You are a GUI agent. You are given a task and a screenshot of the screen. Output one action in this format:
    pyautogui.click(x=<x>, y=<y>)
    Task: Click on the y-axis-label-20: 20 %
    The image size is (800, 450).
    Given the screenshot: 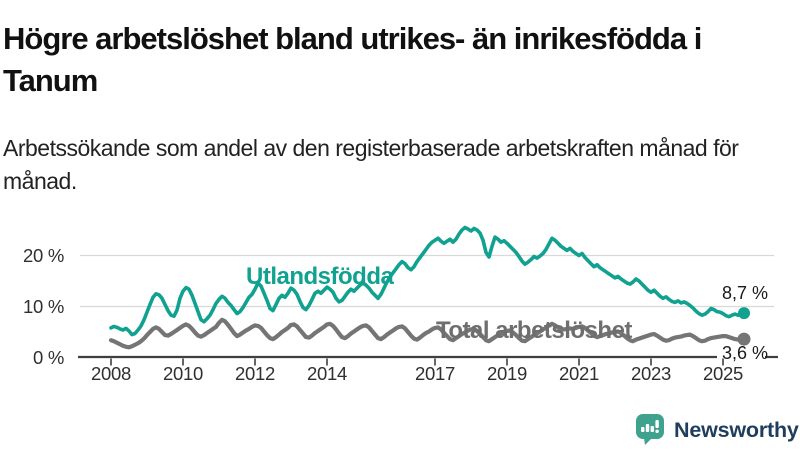 What is the action you would take?
    pyautogui.click(x=43, y=255)
    